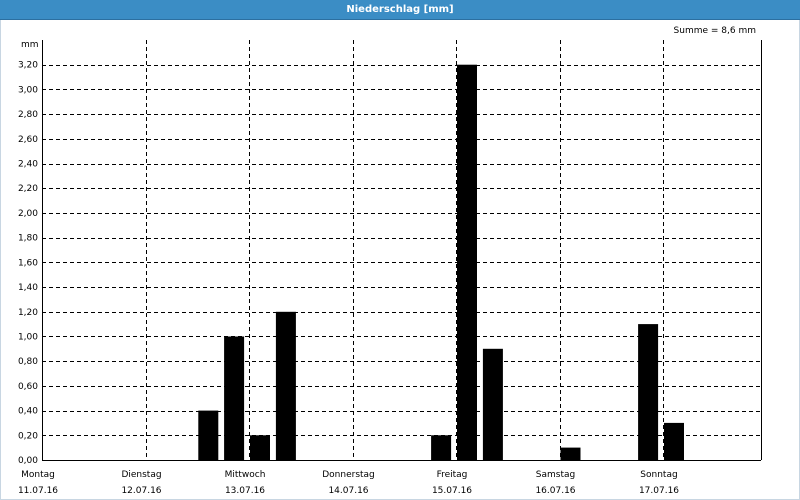 The height and width of the screenshot is (500, 800). I want to click on y-tick-label: 1,60, so click(28, 263).